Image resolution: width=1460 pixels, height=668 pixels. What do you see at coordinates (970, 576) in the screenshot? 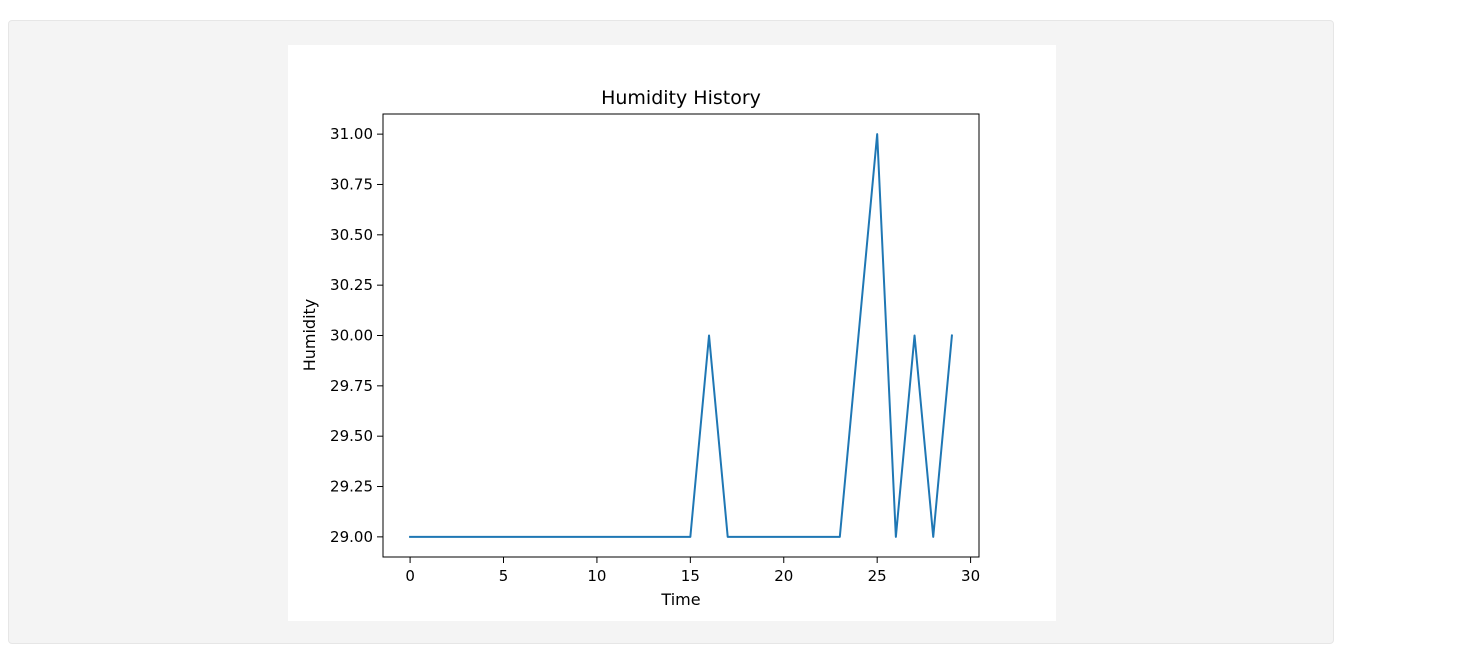
I see `x-tick-label: 30` at bounding box center [970, 576].